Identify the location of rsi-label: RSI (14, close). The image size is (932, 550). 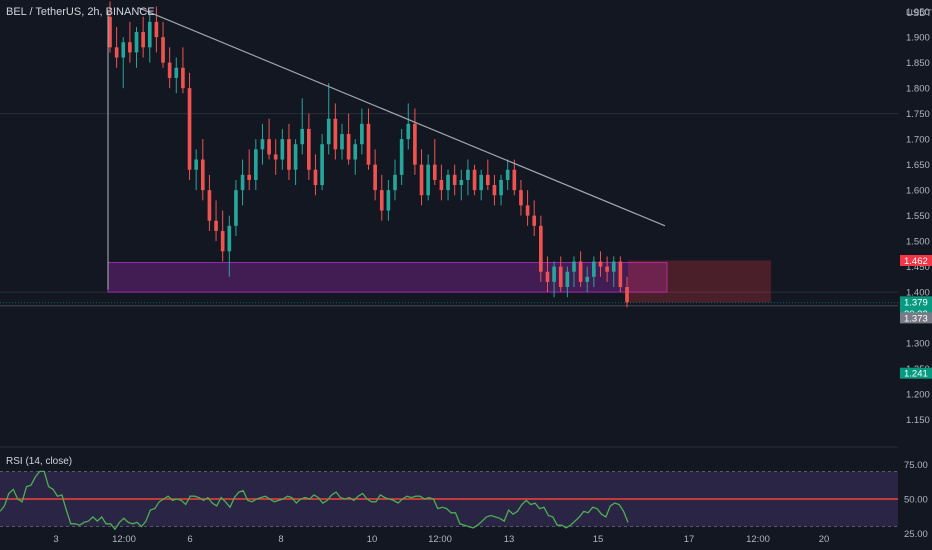
(39, 461).